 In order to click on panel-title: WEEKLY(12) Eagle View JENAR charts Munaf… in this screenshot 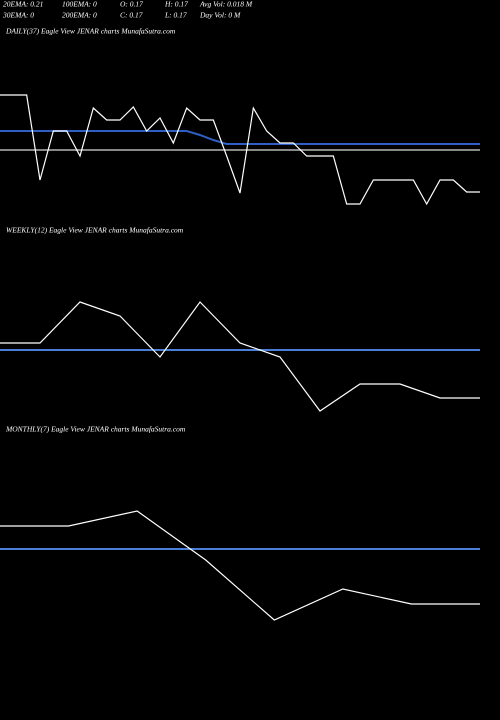, I will do `click(95, 230)`.